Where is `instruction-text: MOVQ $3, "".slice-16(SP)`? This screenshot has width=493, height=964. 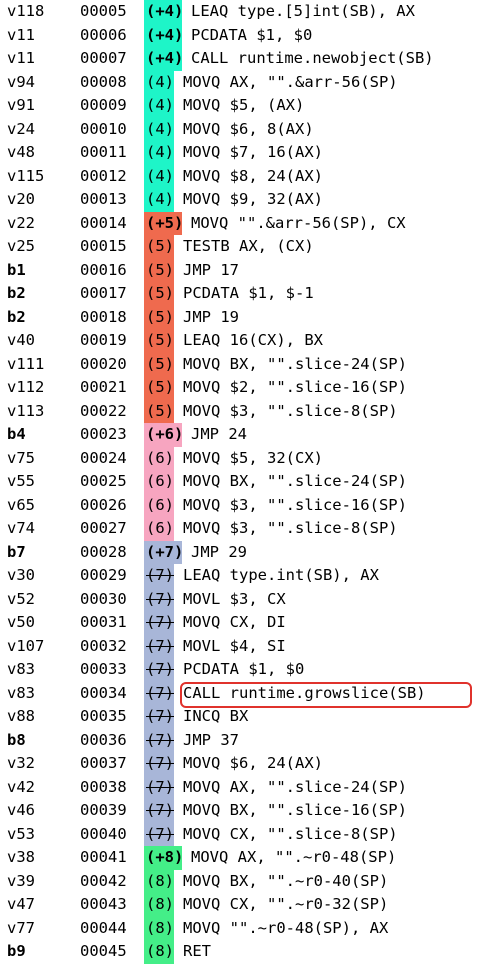 instruction-text: MOVQ $3, "".slice-16(SP) is located at coordinates (295, 504).